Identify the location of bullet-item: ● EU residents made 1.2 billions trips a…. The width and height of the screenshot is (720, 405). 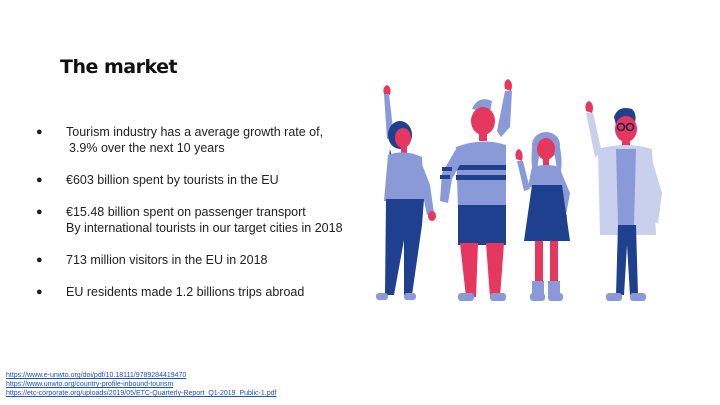
(201, 292).